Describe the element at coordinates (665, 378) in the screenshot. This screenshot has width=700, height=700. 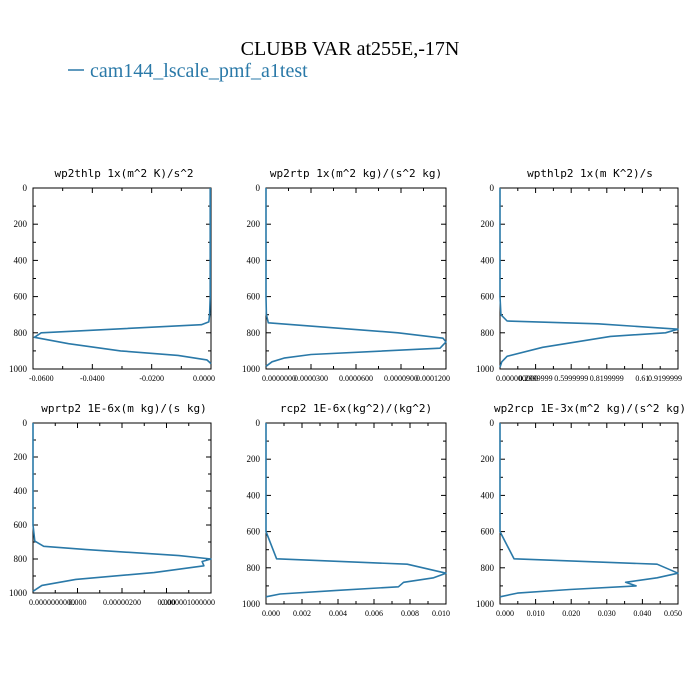
I see `x-tick-label: 0.9199999` at that location.